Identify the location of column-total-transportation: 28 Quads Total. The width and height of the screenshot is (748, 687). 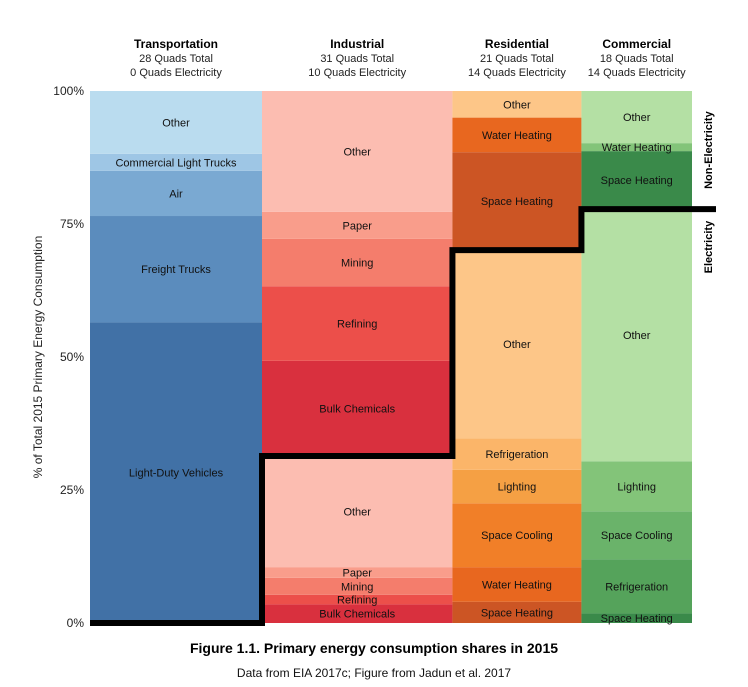
(176, 59).